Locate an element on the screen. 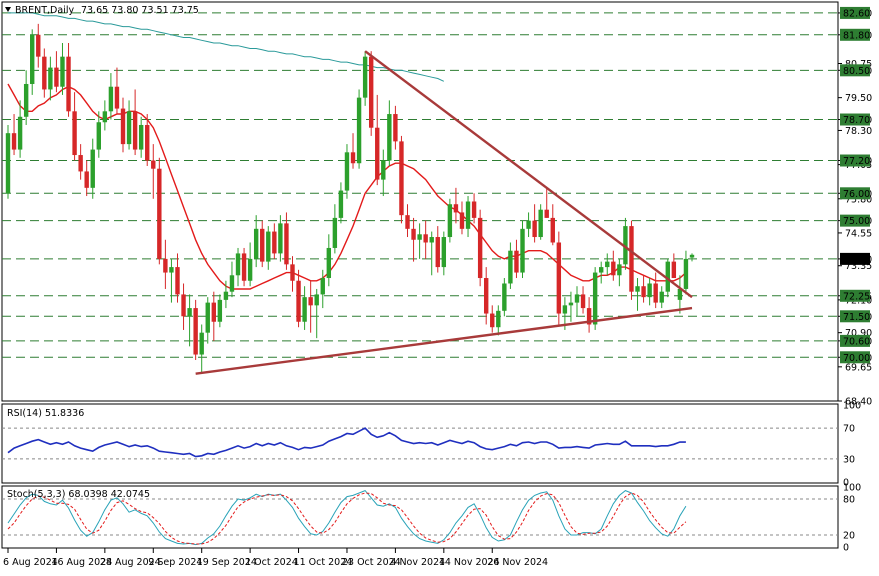 The width and height of the screenshot is (879, 576). price-tick-label: 78.30 is located at coordinates (858, 131).